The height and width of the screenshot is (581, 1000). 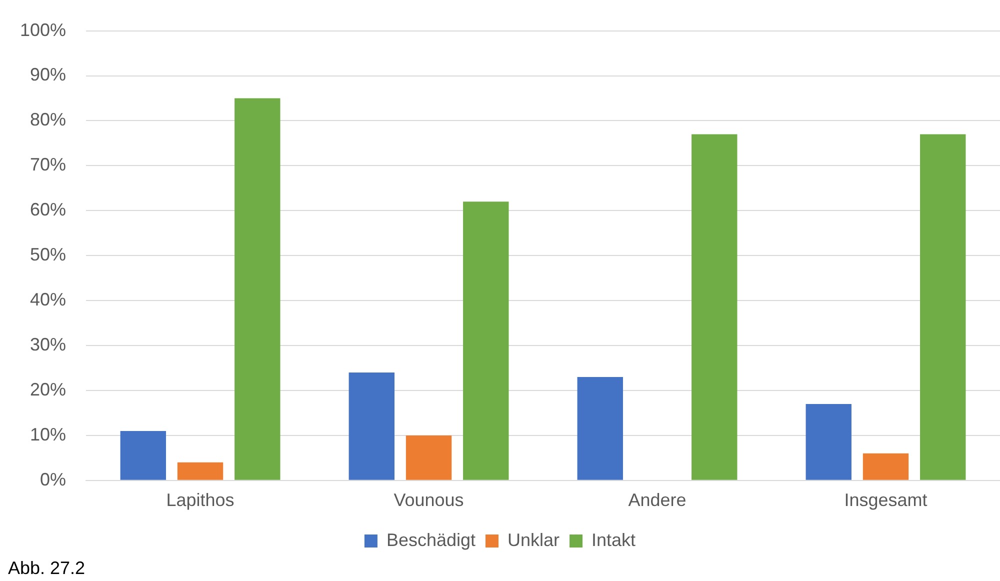 What do you see at coordinates (429, 500) in the screenshot?
I see `x-tick-label: Vounous` at bounding box center [429, 500].